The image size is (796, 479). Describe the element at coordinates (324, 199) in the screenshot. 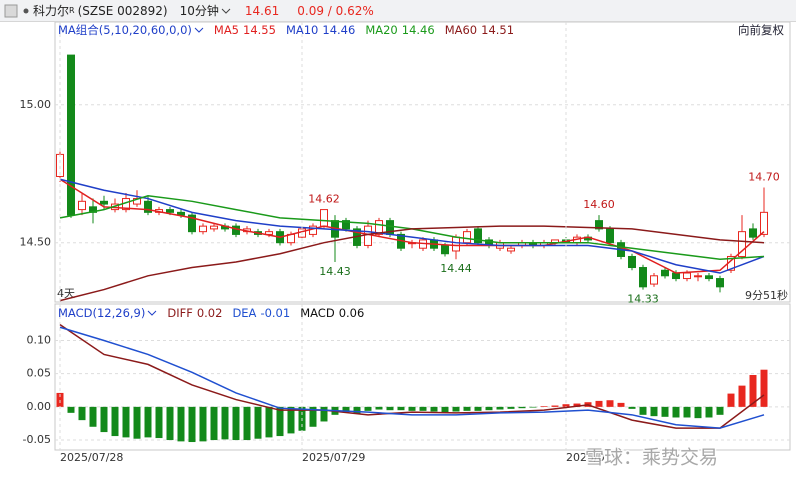

I see `price-annotation: 14.62` at that location.